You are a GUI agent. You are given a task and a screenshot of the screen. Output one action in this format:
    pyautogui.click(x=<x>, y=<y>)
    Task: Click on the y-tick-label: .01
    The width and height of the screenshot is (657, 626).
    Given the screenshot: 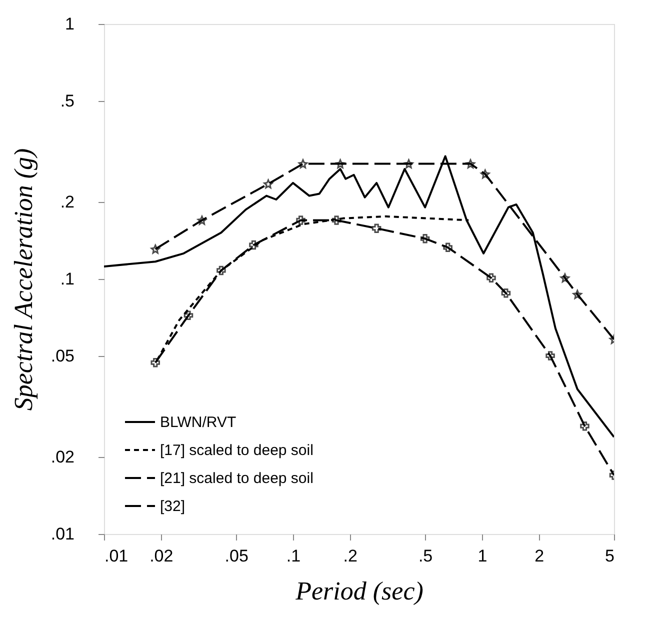 What is the action you would take?
    pyautogui.click(x=62, y=534)
    